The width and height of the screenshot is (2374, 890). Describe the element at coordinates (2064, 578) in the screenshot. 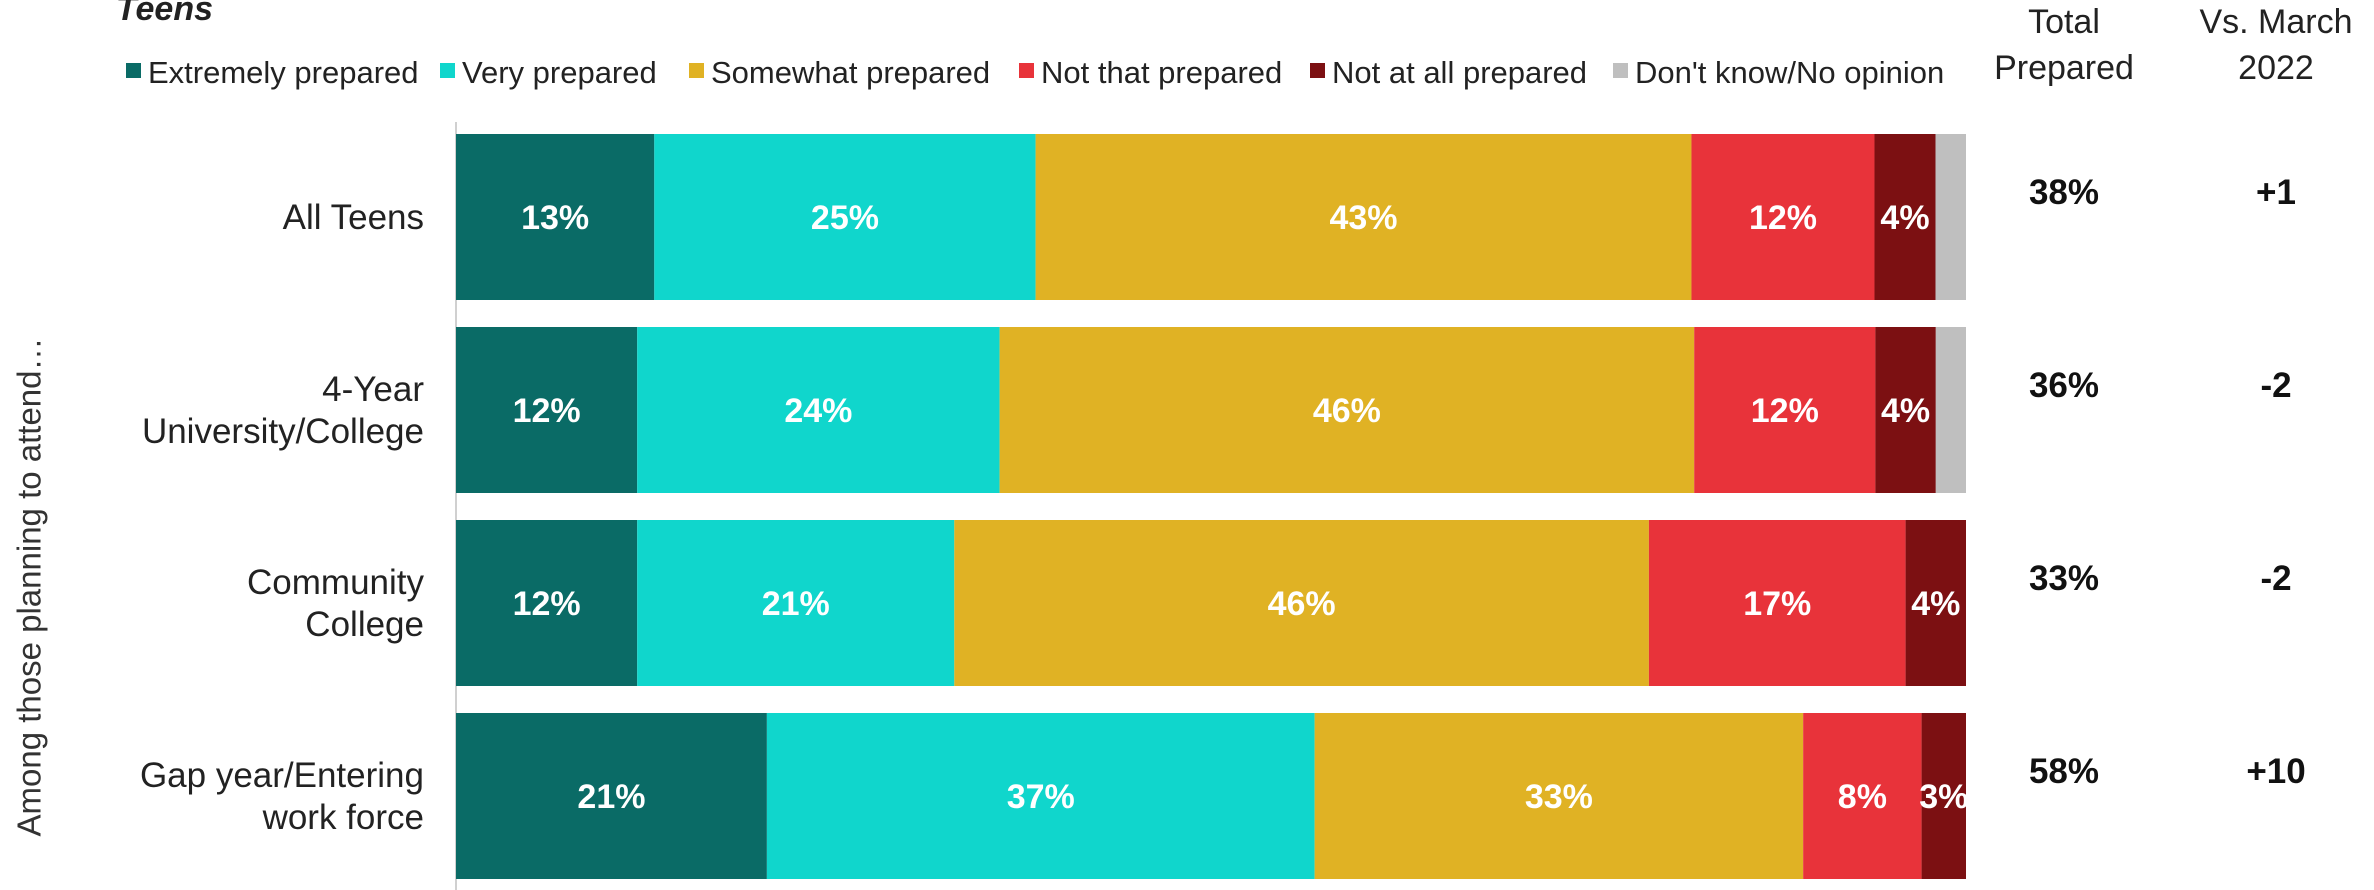

I see `total-prepared-value: 33%` at that location.